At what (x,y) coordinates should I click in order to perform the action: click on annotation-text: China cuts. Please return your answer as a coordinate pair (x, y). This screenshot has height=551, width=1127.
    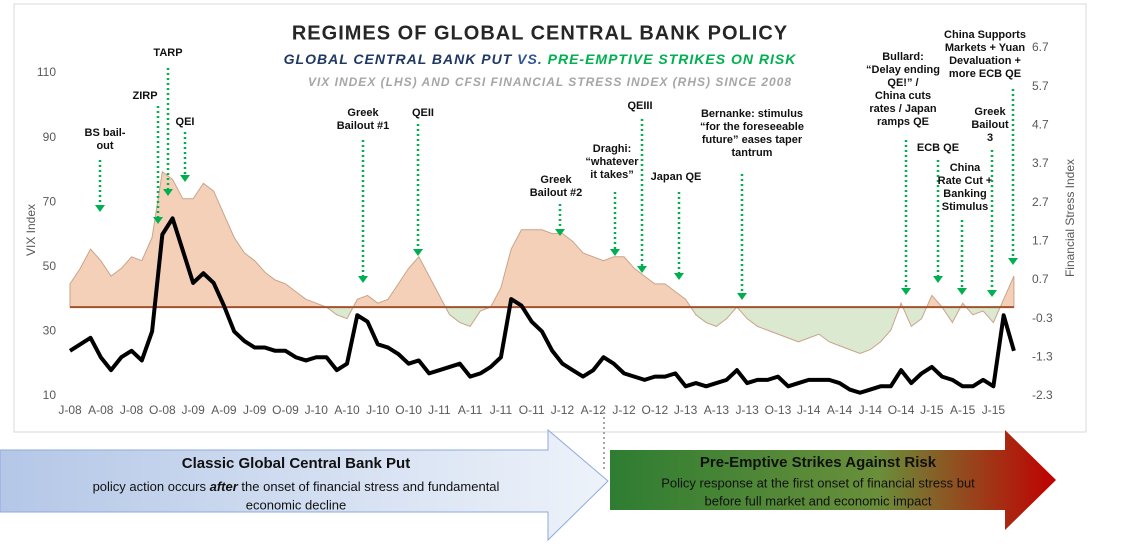
    Looking at the image, I should click on (903, 96).